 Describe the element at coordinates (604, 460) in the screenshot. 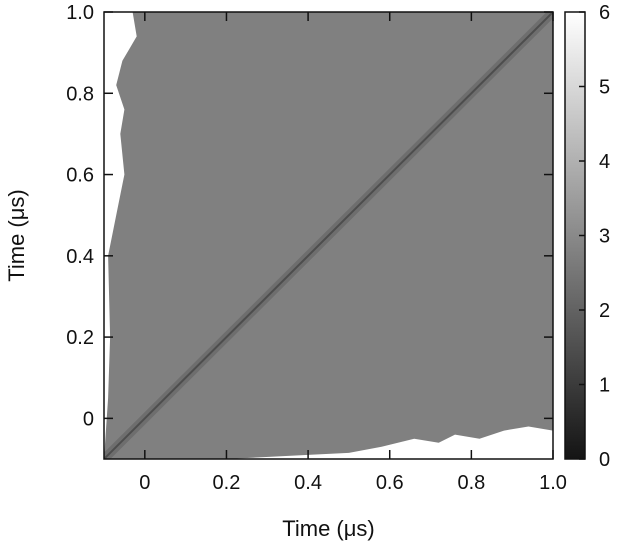

I see `colorbar-tick-label: 0` at that location.